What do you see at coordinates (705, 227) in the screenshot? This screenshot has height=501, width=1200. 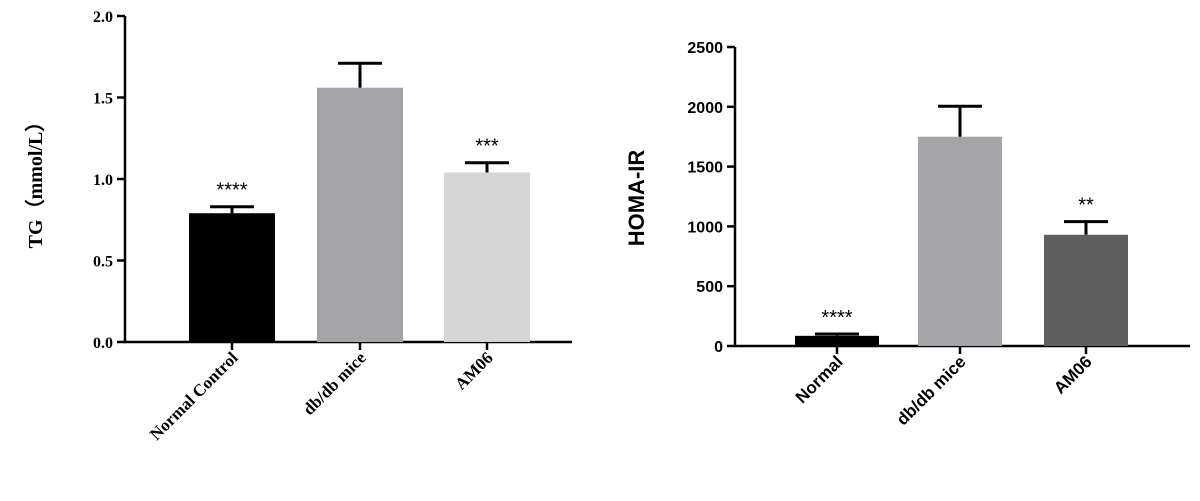 I see `homa-y-tick-label: 1000` at bounding box center [705, 227].